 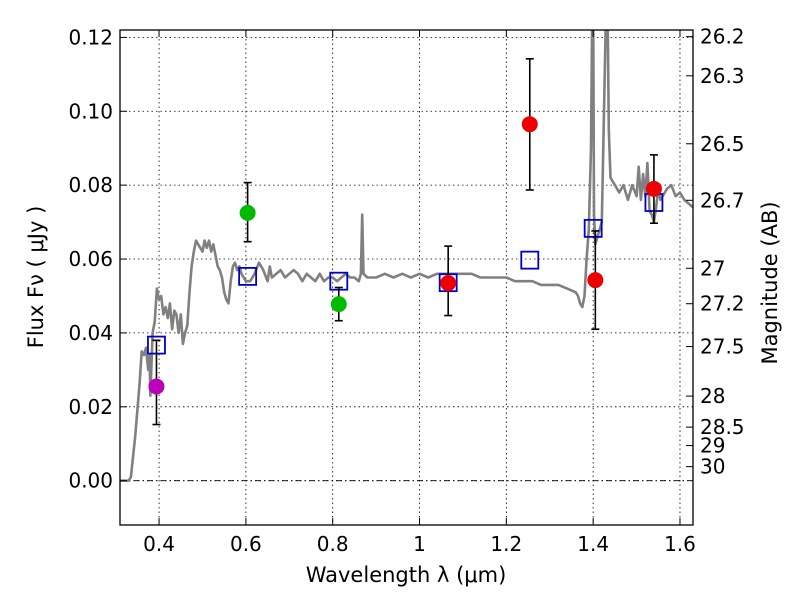 What do you see at coordinates (722, 37) in the screenshot?
I see `y2-tick-label: 26.2` at bounding box center [722, 37].